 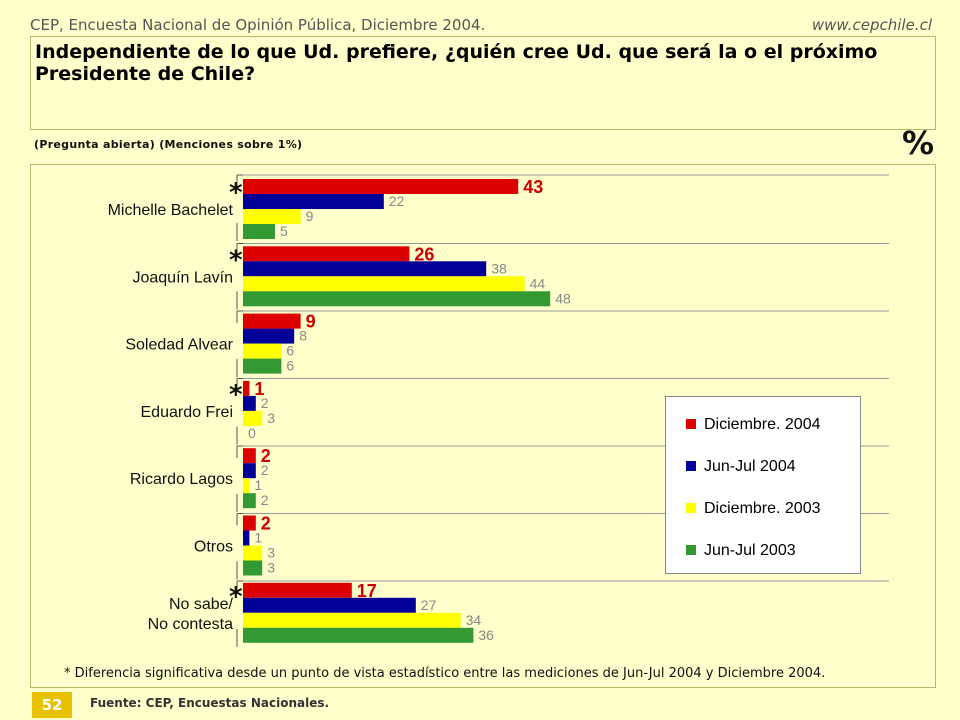 I want to click on legend-label-dic2003: Diciembre. 2003, so click(x=762, y=508).